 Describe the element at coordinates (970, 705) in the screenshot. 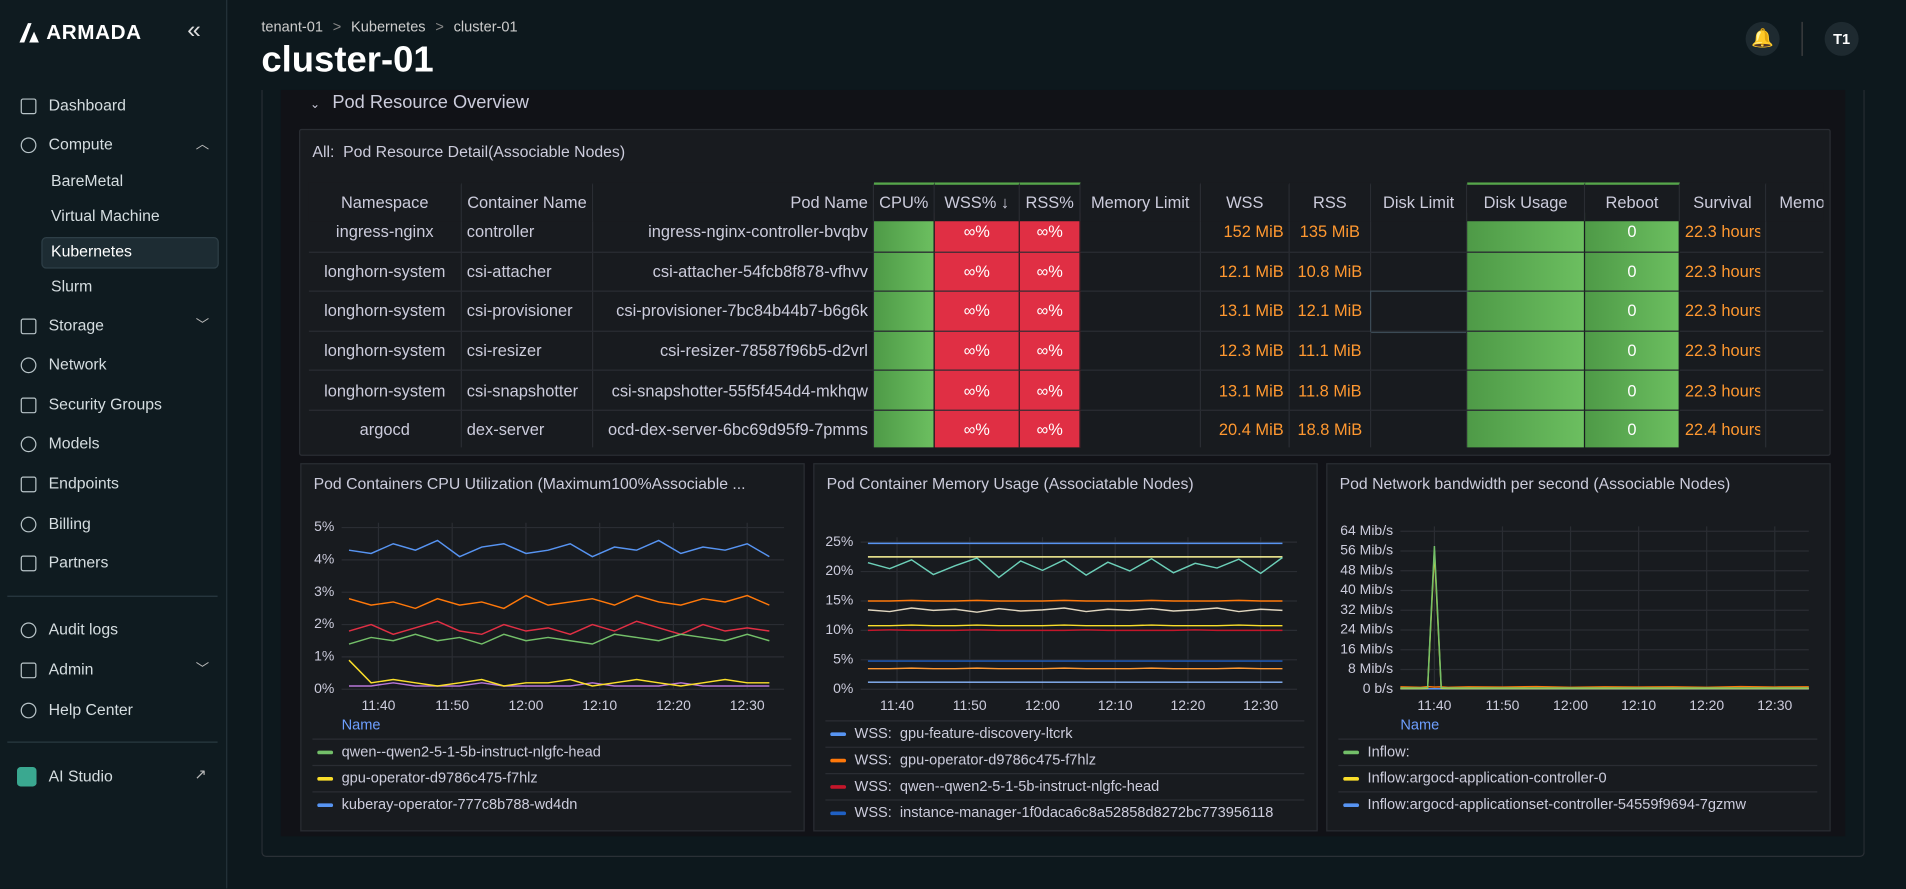

I see `x-tick-label: 11:50` at that location.